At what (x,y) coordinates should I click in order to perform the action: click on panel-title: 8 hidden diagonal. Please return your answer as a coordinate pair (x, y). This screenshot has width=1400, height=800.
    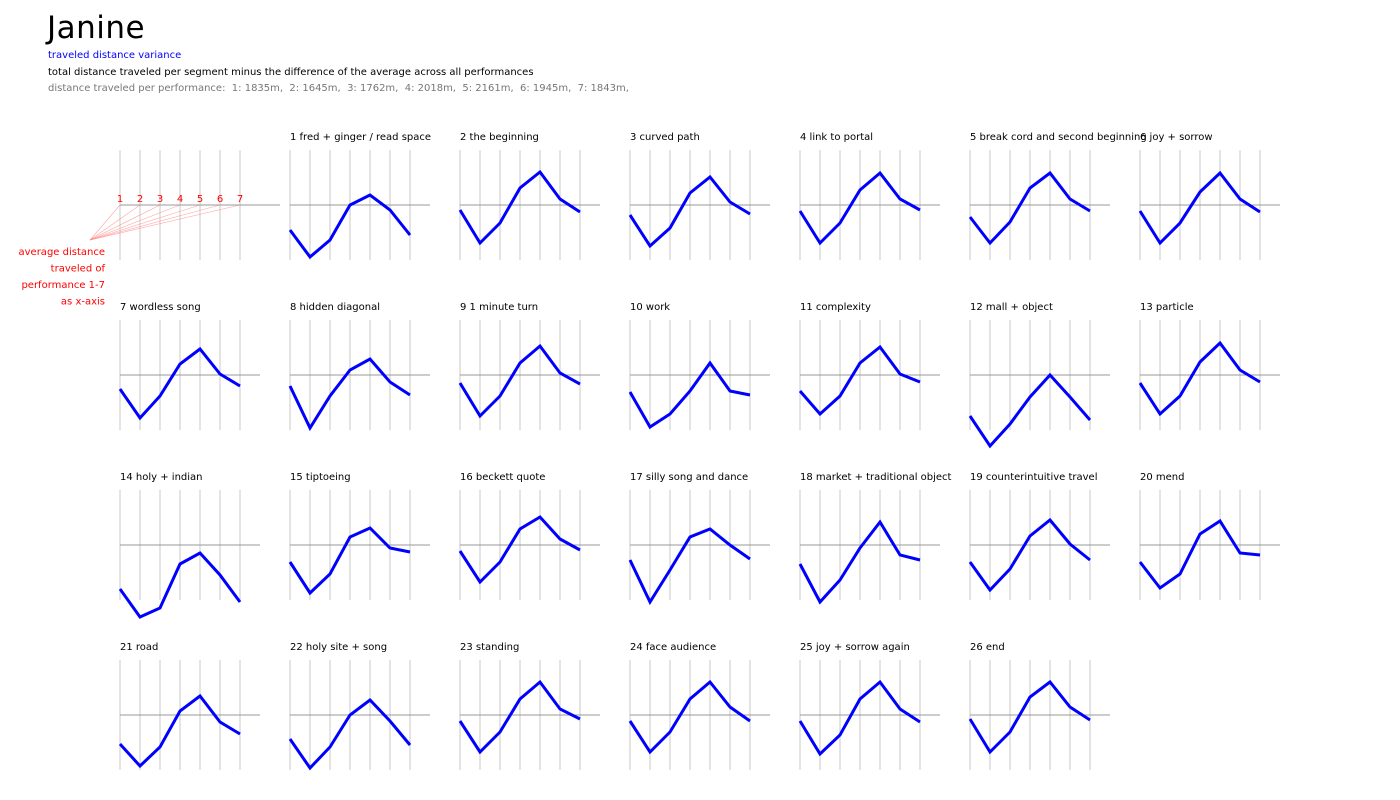
    Looking at the image, I should click on (335, 307).